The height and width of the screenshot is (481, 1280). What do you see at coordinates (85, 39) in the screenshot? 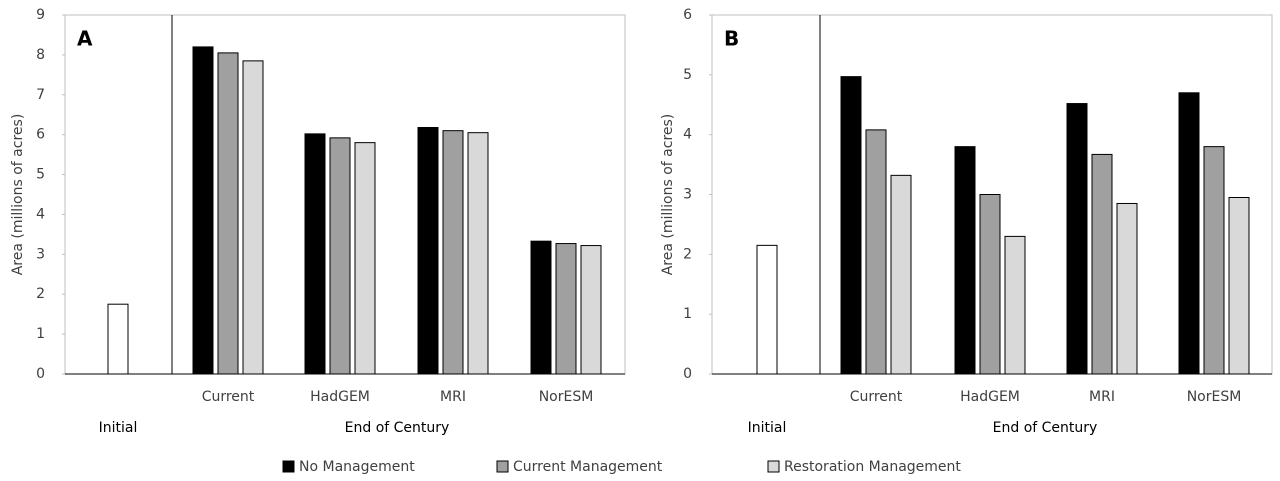
I see `panel-label: A` at bounding box center [85, 39].